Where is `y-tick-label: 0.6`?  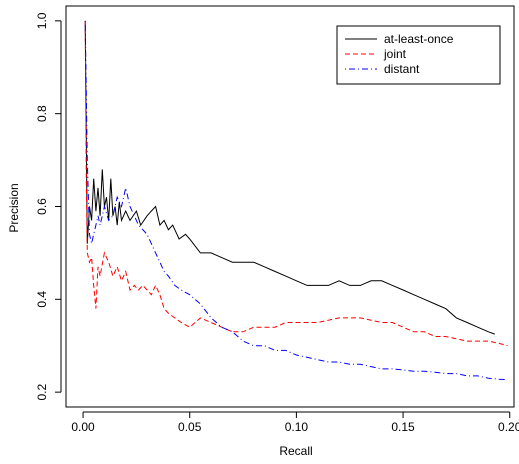
y-tick-label: 0.6 is located at coordinates (42, 206).